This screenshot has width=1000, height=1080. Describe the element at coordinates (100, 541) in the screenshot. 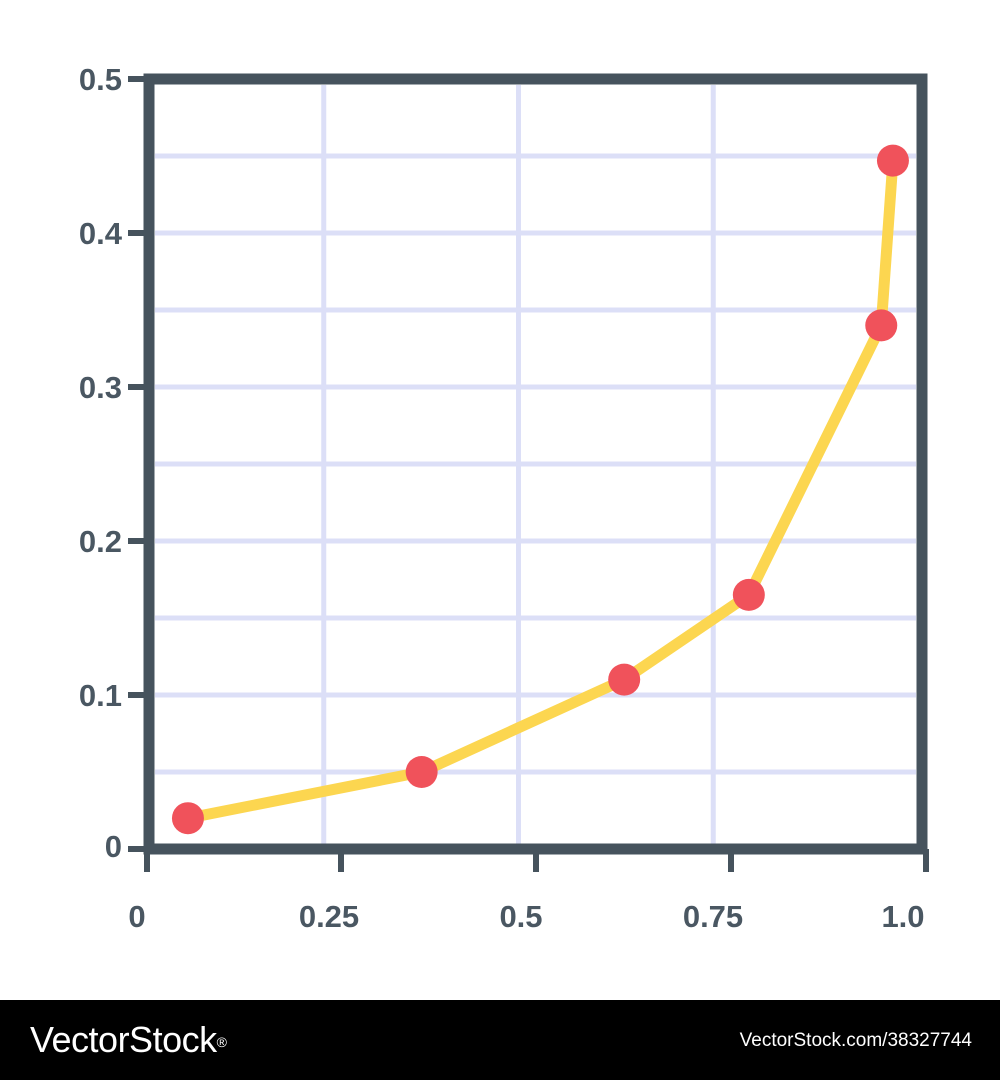

I see `y-tick-label: 0.2` at that location.